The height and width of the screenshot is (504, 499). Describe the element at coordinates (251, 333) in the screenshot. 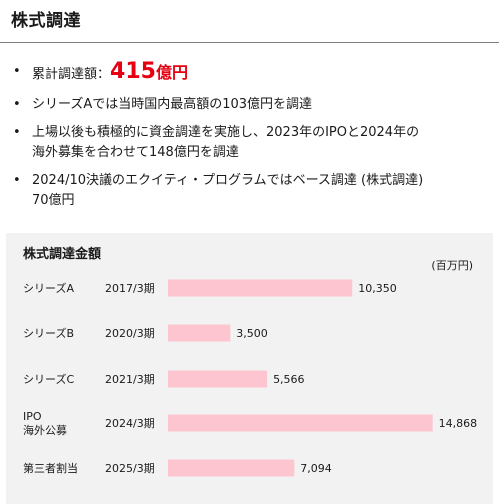

I see `value-label-1: 3,500` at that location.